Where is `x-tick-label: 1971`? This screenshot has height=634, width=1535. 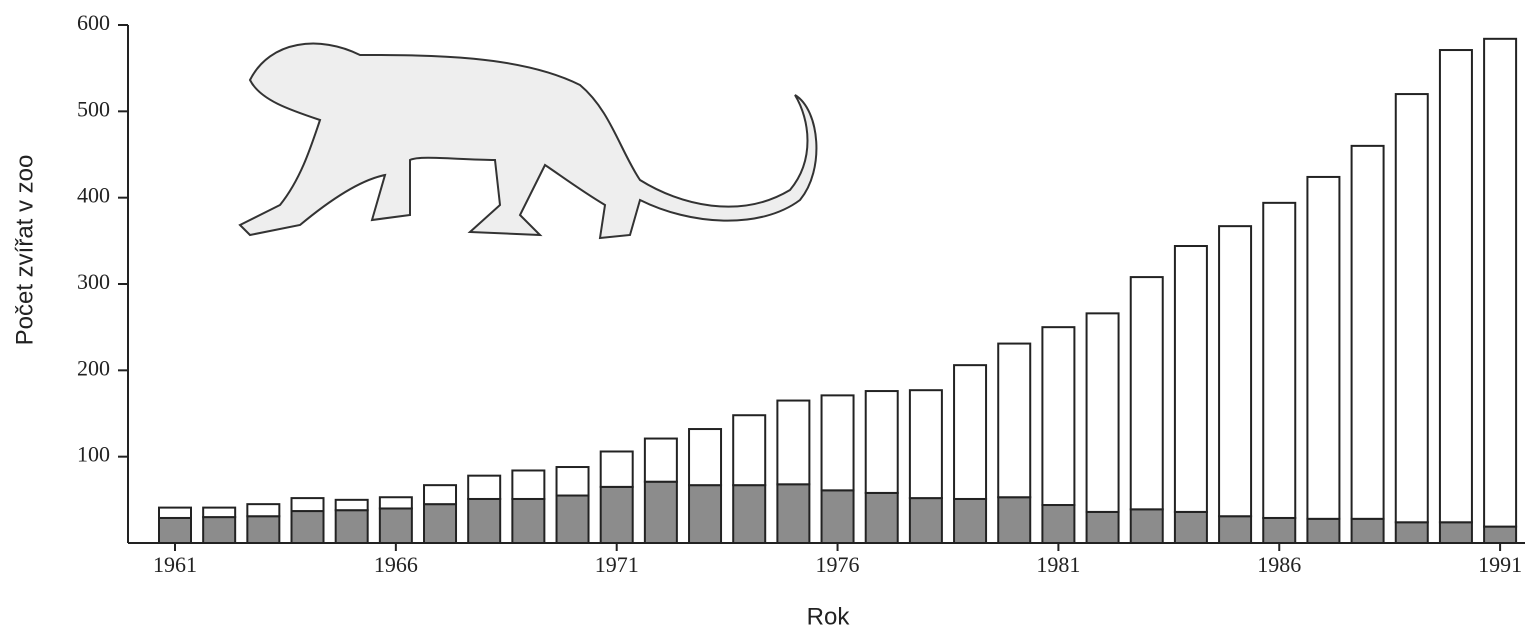 x-tick-label: 1971 is located at coordinates (617, 564).